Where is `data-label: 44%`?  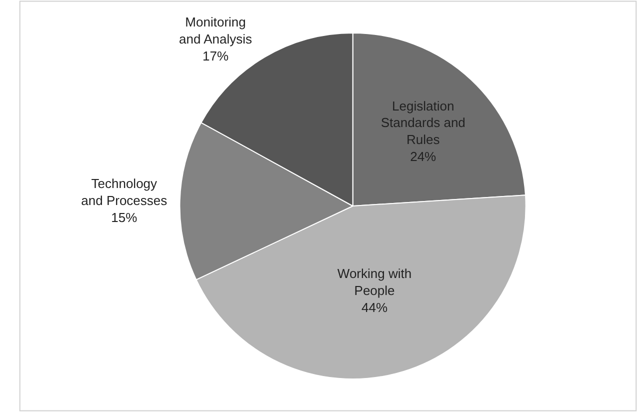
data-label: 44% is located at coordinates (374, 307).